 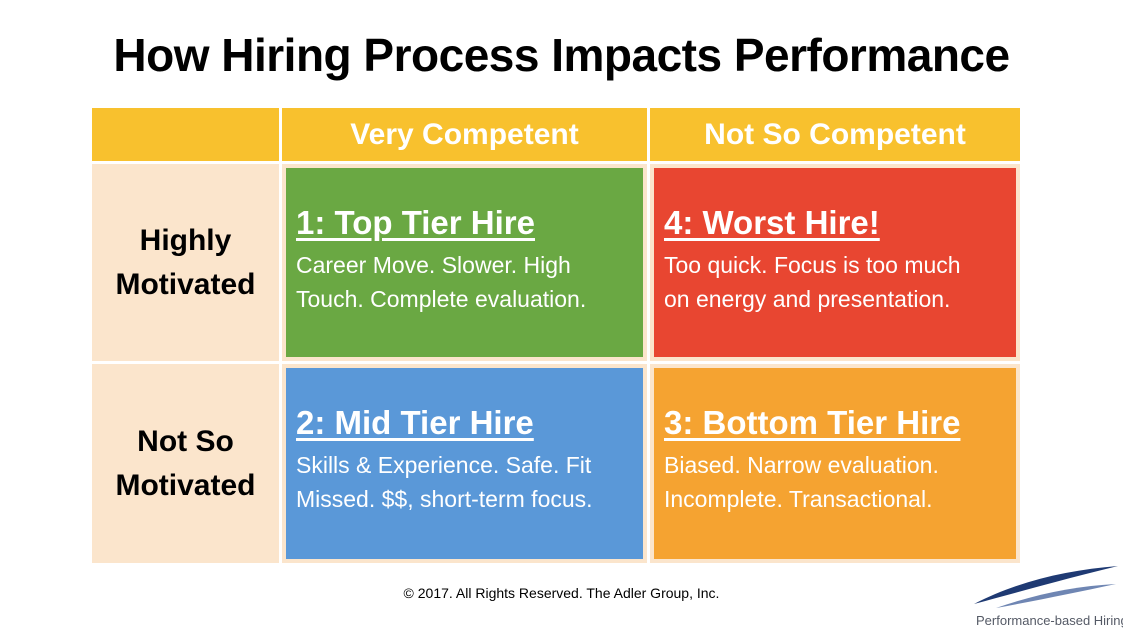 What do you see at coordinates (835, 136) in the screenshot?
I see `column-header-not-so-competent: Not So Competent` at bounding box center [835, 136].